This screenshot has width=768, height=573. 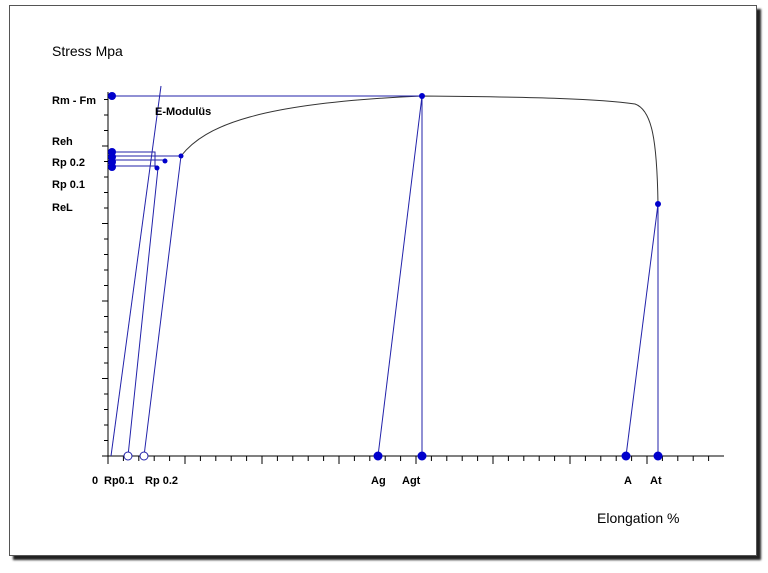 I want to click on y-label-rel: ReL, so click(x=62, y=208).